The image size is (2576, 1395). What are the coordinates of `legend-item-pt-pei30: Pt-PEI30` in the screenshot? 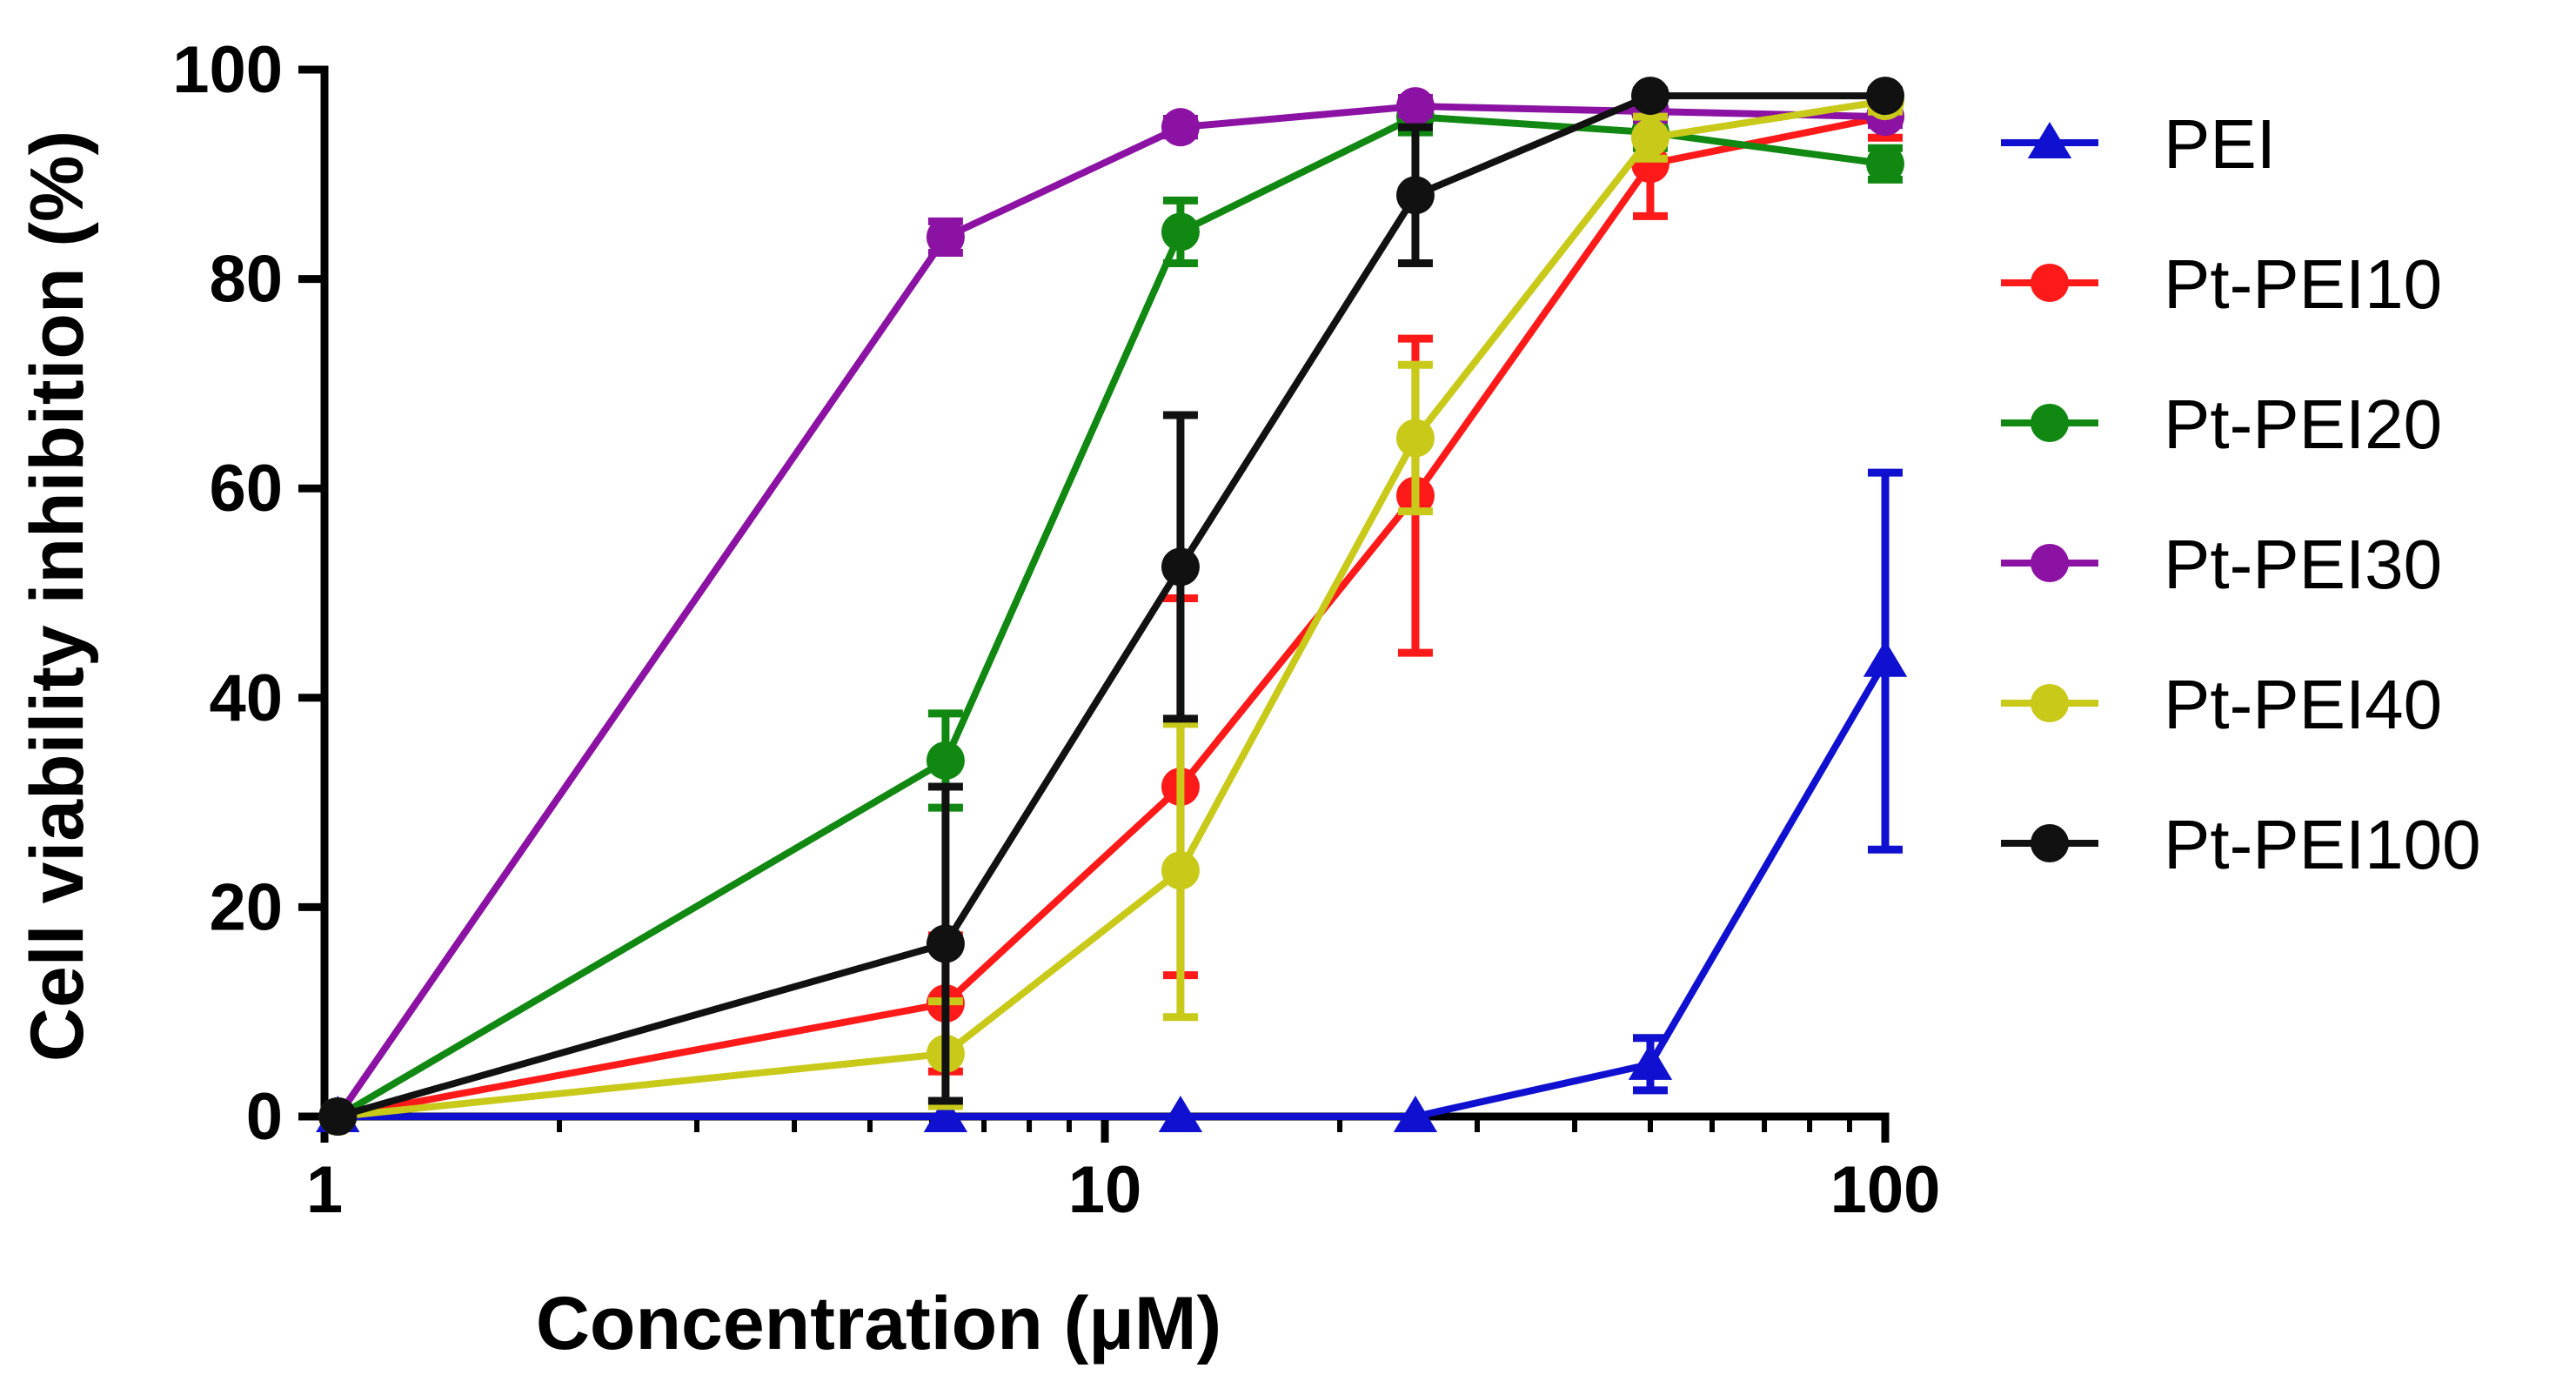 It's located at (2221, 564).